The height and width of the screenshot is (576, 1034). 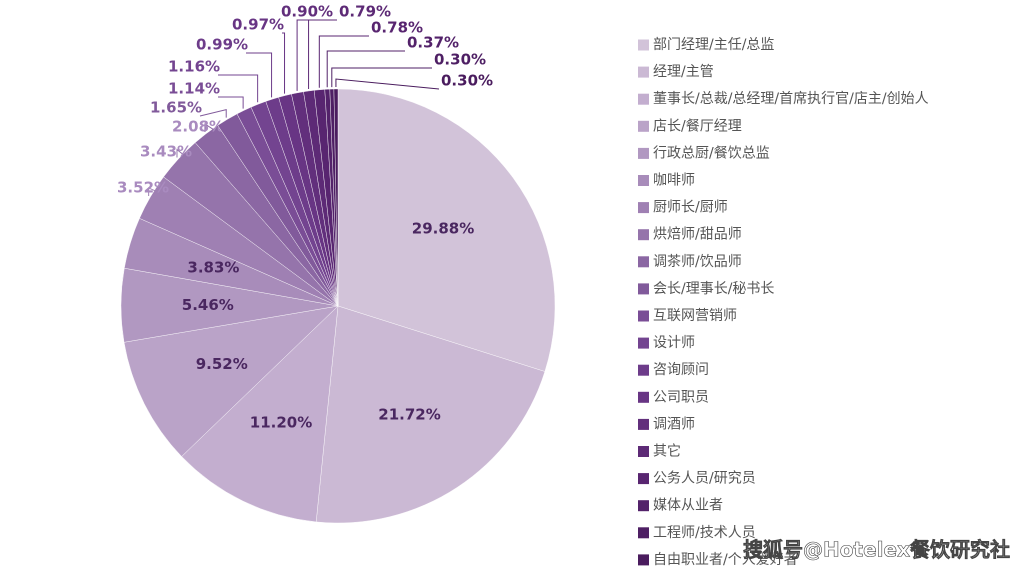 What do you see at coordinates (681, 397) in the screenshot?
I see `legend-label: 公司职员` at bounding box center [681, 397].